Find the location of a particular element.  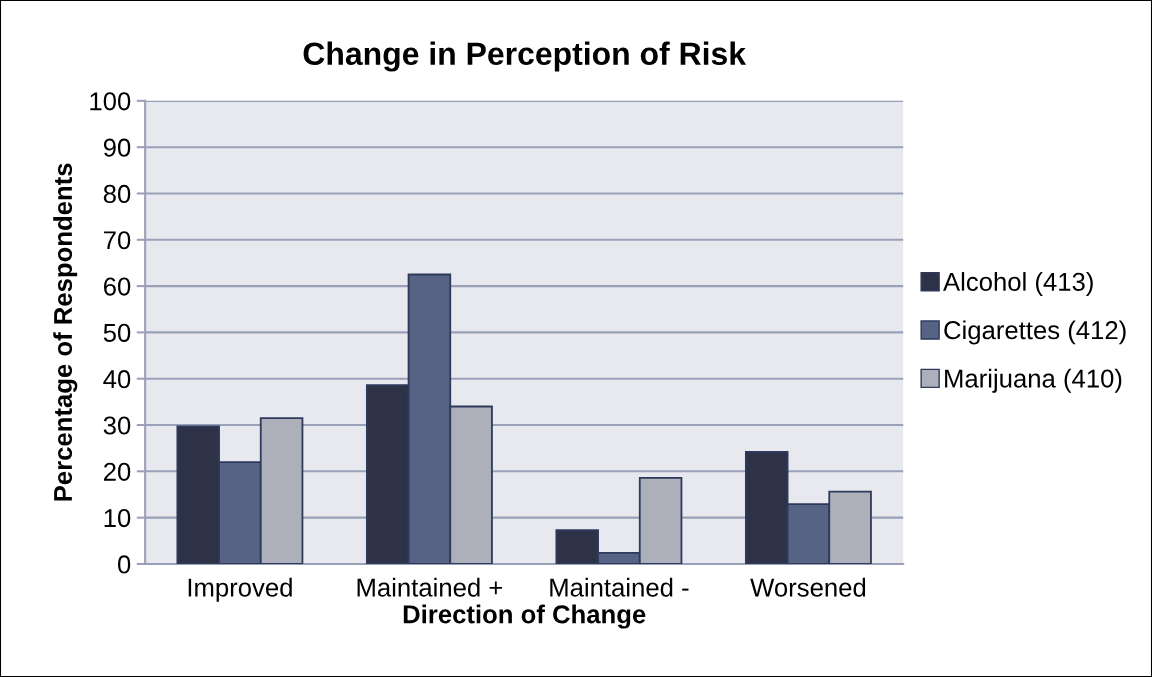

legend-label: Cigarettes (412) is located at coordinates (1035, 332).